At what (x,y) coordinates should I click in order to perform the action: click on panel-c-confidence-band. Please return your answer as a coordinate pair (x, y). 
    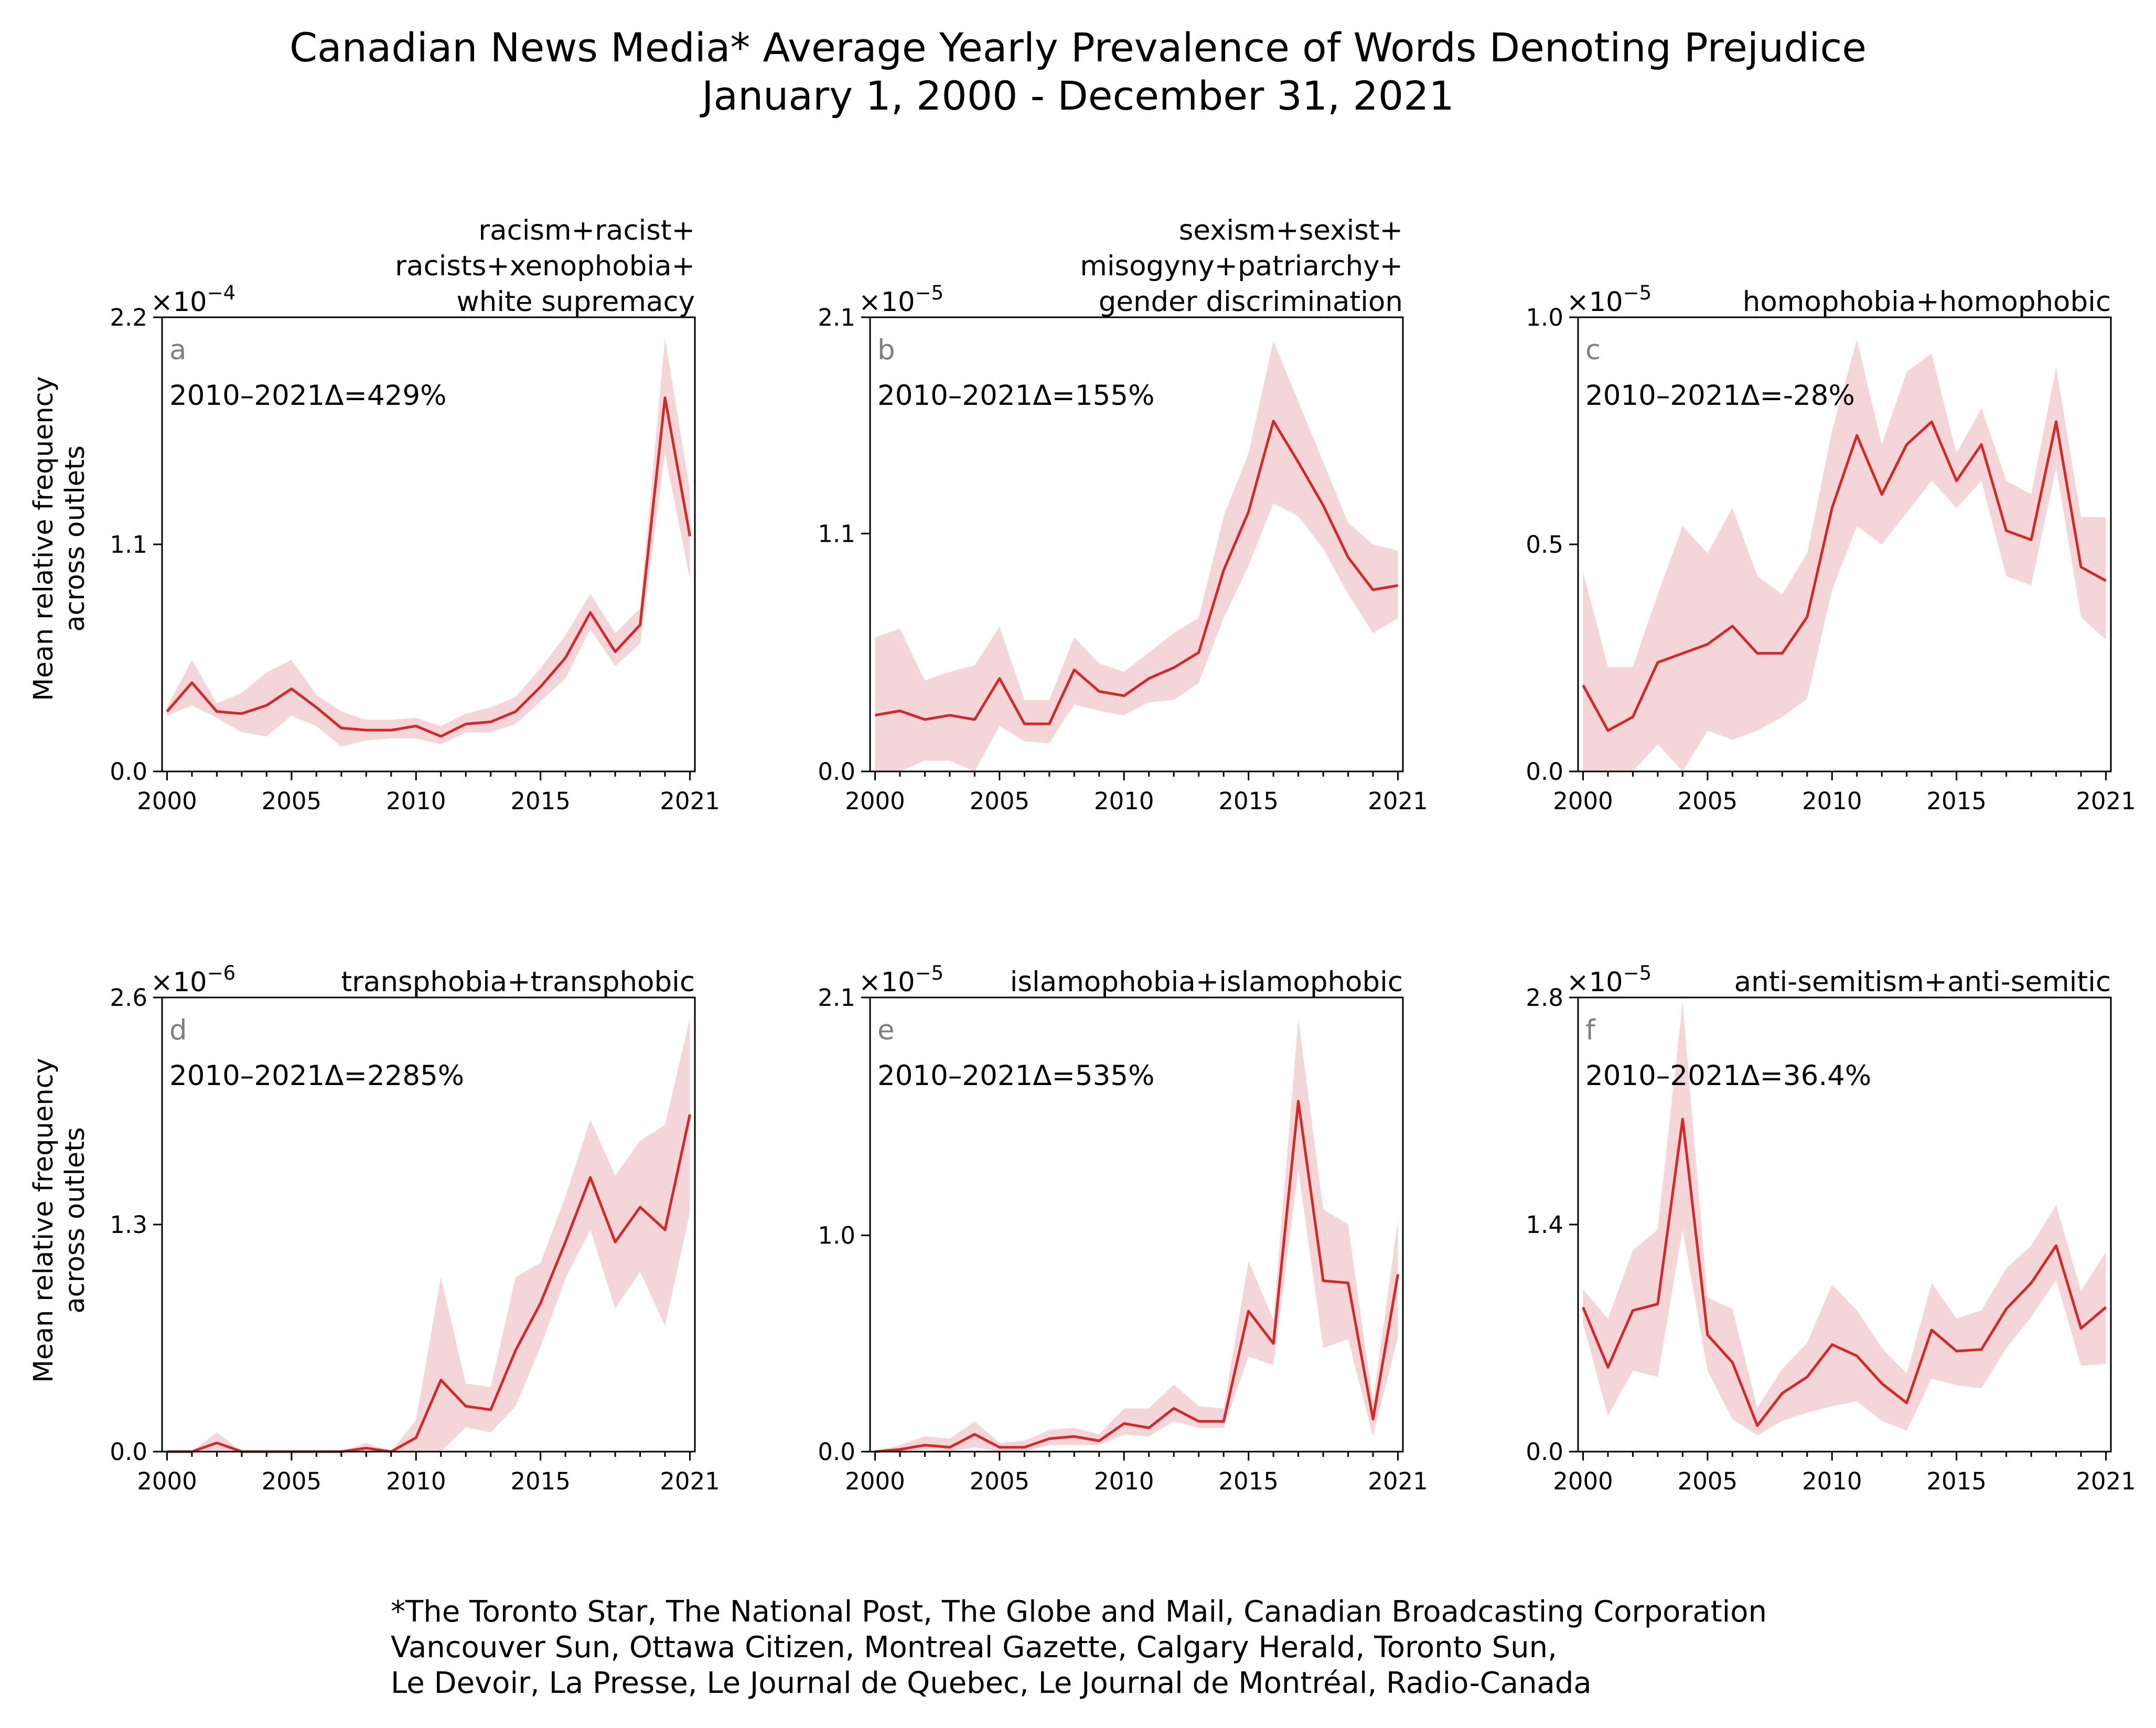
    Looking at the image, I should click on (1845, 555).